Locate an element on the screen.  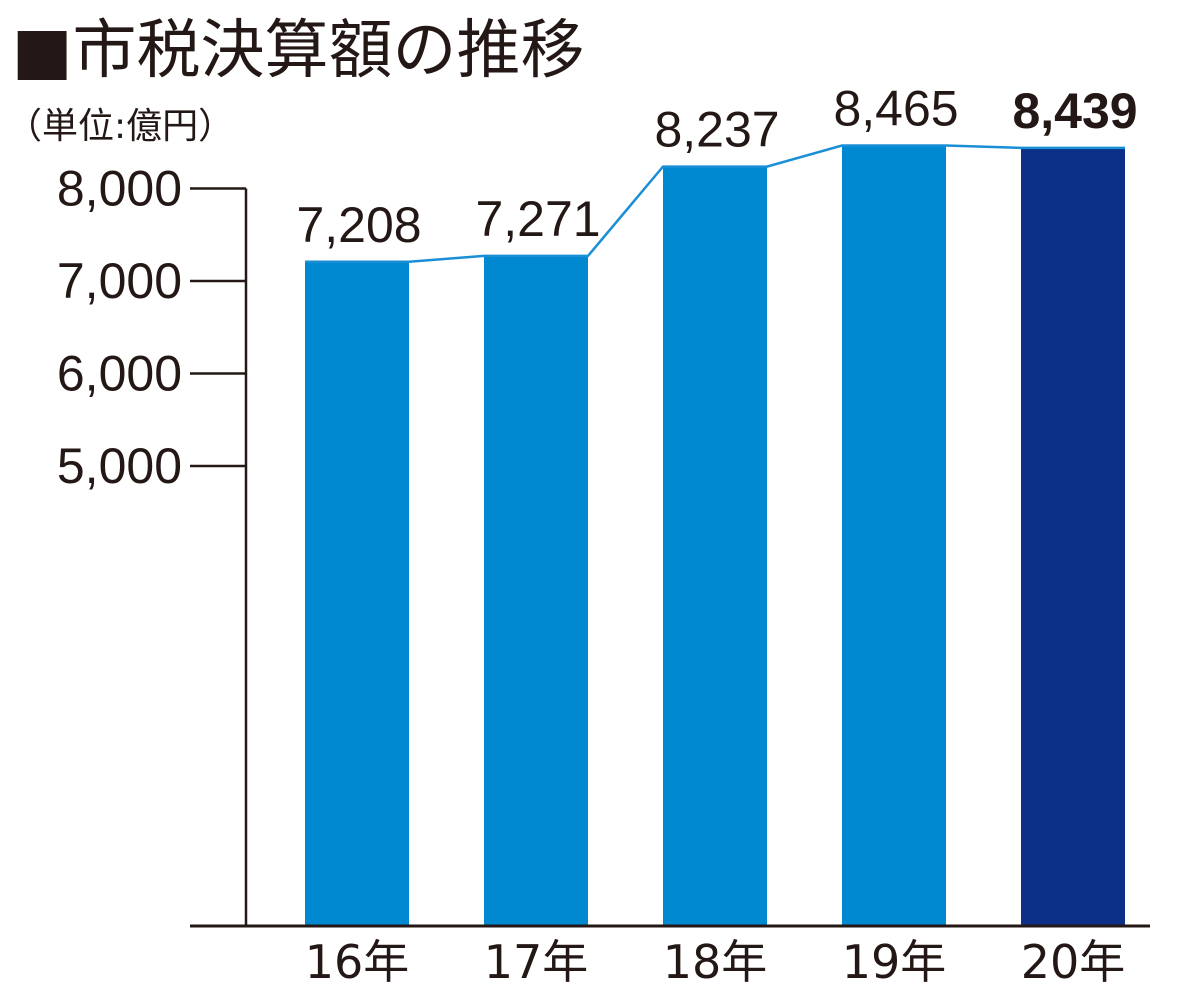
value-label-4: 8,439 is located at coordinates (1074, 111).